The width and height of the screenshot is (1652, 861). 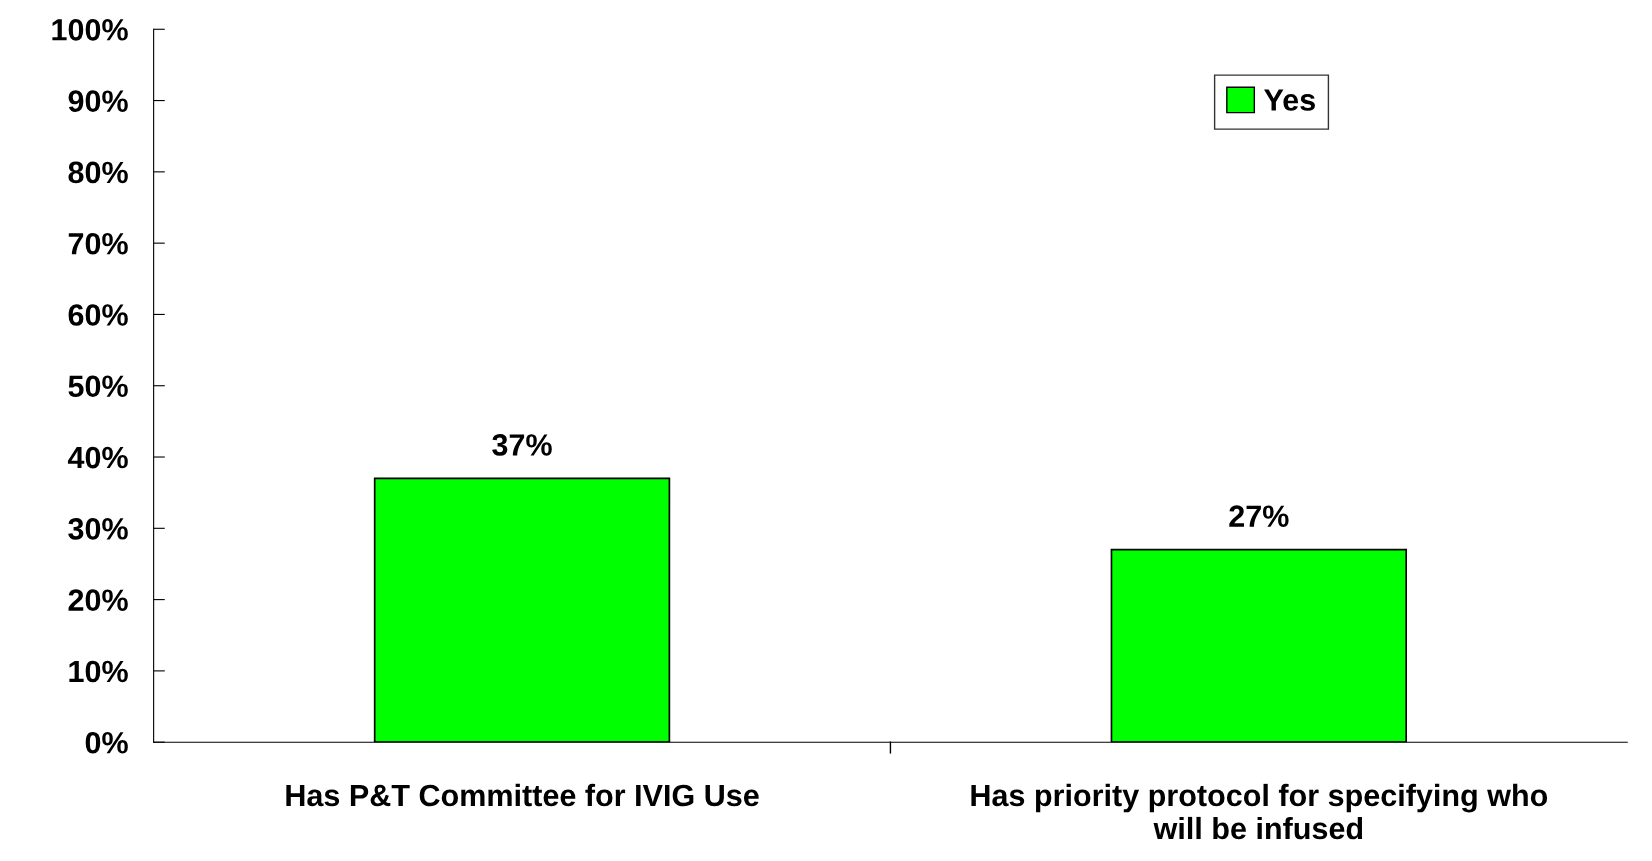 What do you see at coordinates (1259, 811) in the screenshot?
I see `x-tick-label: Has priority protocol for specifying who will be infused` at bounding box center [1259, 811].